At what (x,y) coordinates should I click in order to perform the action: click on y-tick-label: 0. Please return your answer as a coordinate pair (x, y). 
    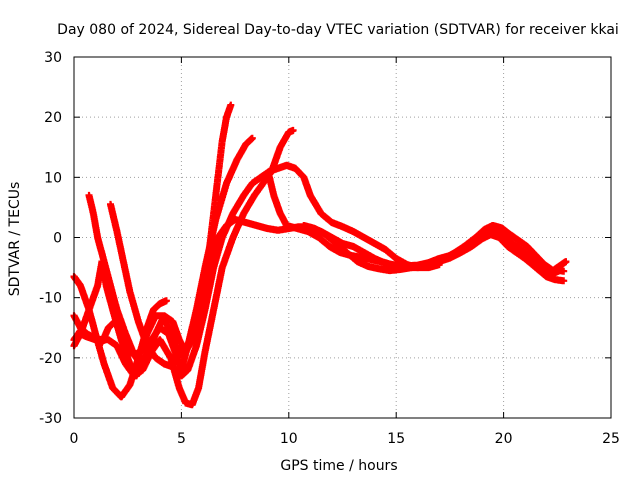
    Looking at the image, I should click on (57, 239).